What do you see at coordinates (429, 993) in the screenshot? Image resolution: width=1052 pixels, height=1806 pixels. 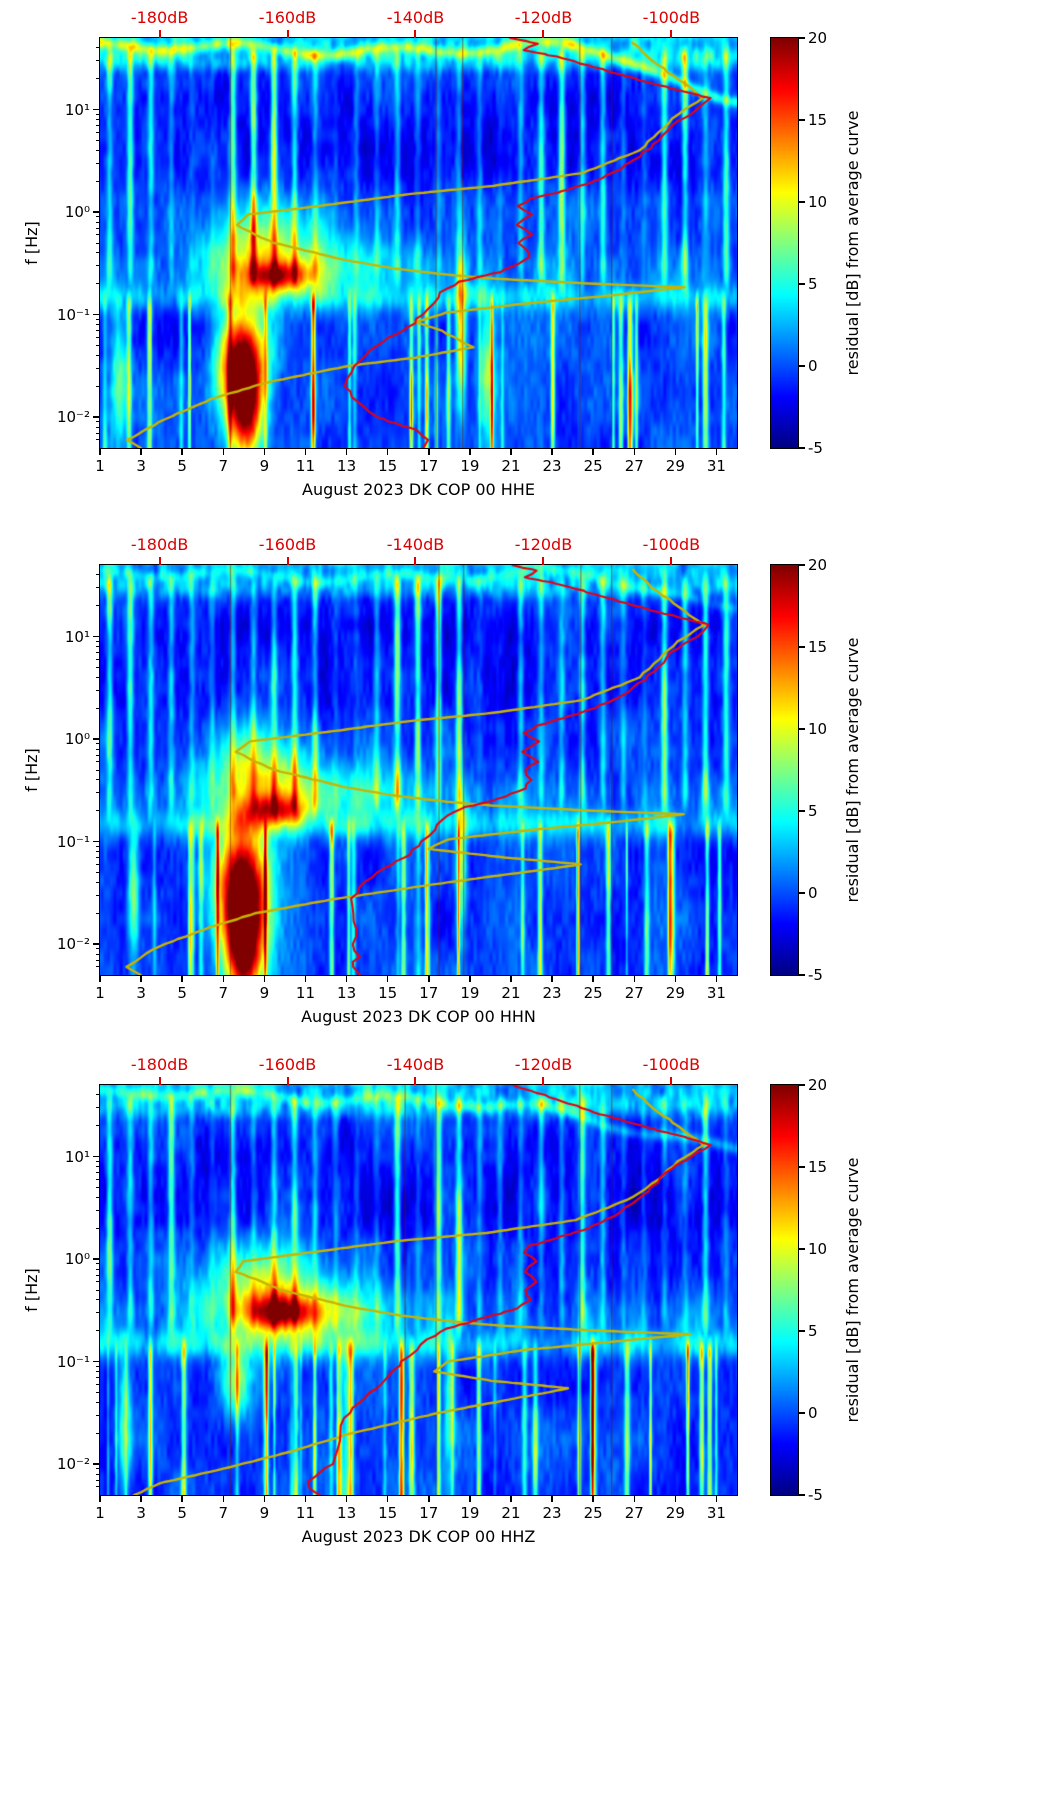 I see `x-tick-label: 17` at bounding box center [429, 993].